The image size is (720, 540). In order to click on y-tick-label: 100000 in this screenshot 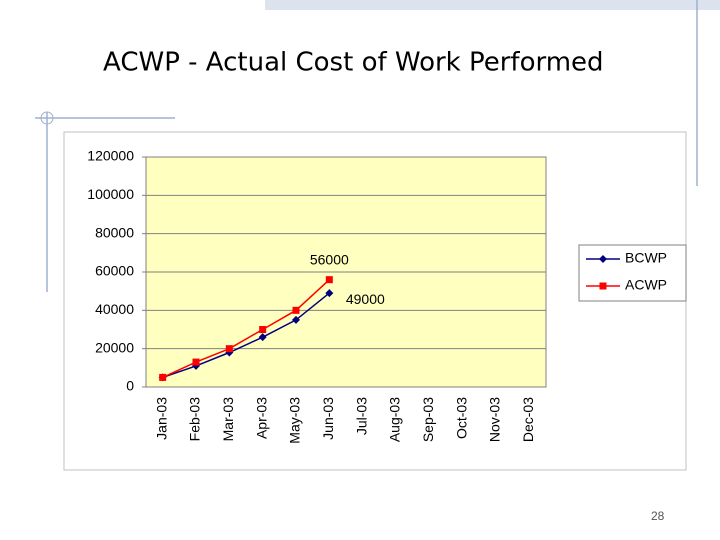, I will do `click(110, 194)`.